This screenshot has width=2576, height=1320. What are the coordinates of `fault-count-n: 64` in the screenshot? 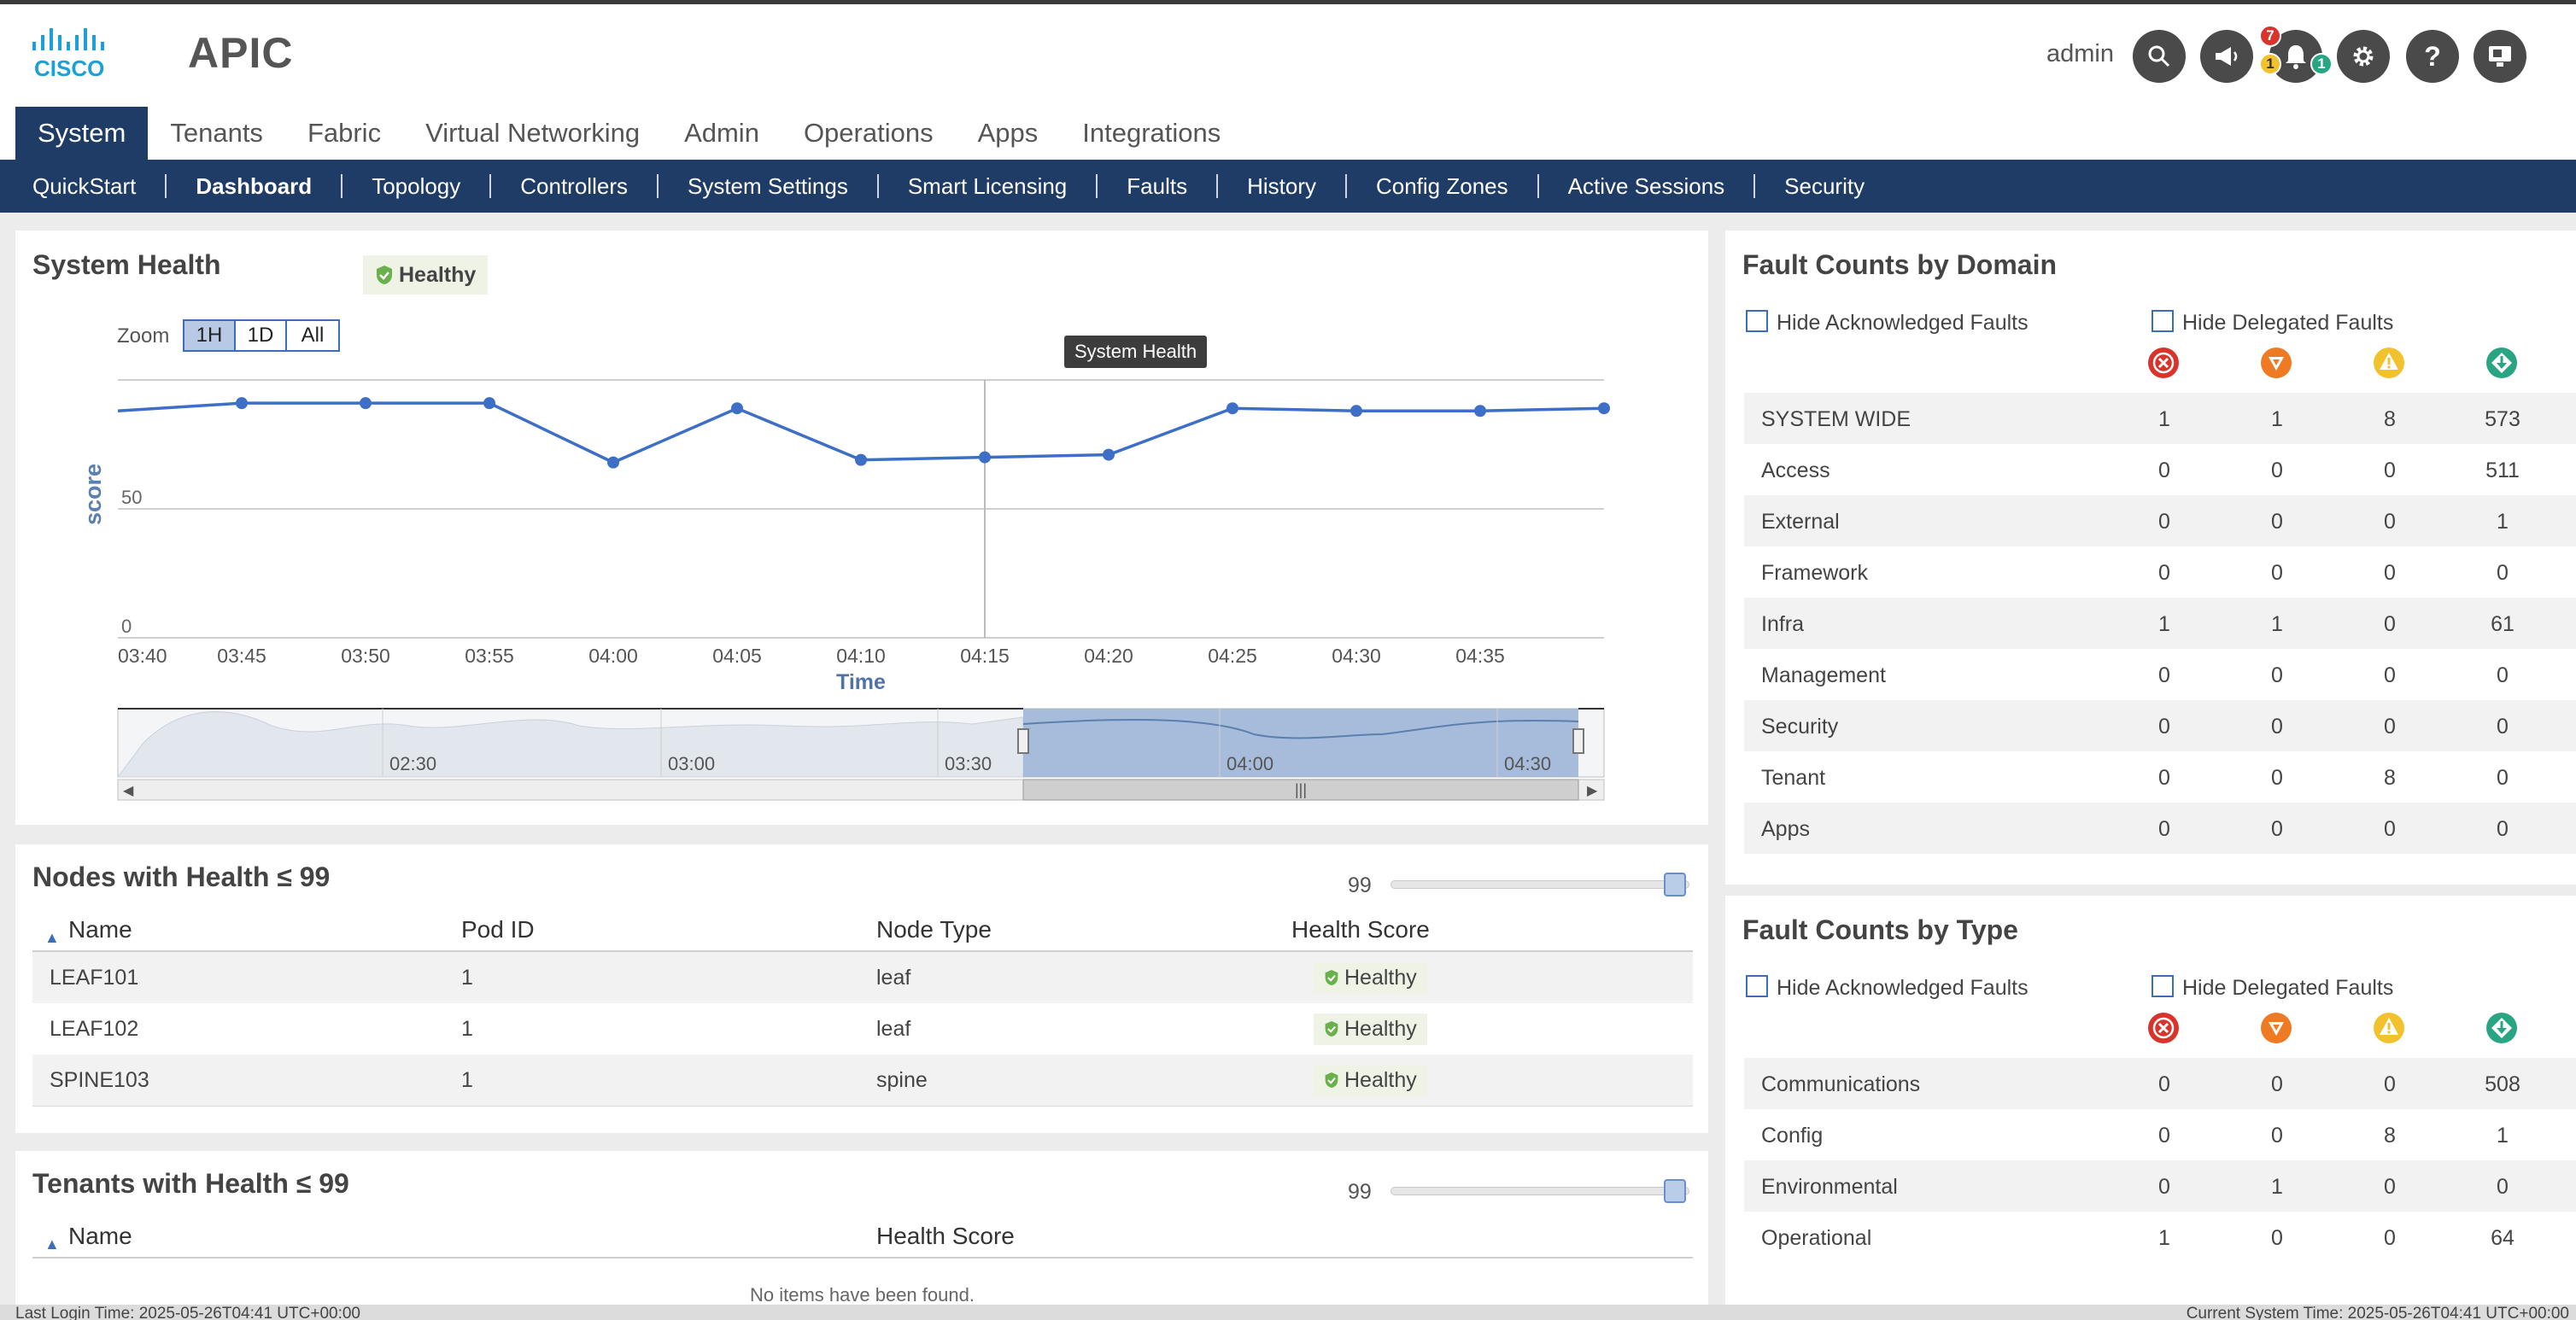 It's located at (2503, 1238).